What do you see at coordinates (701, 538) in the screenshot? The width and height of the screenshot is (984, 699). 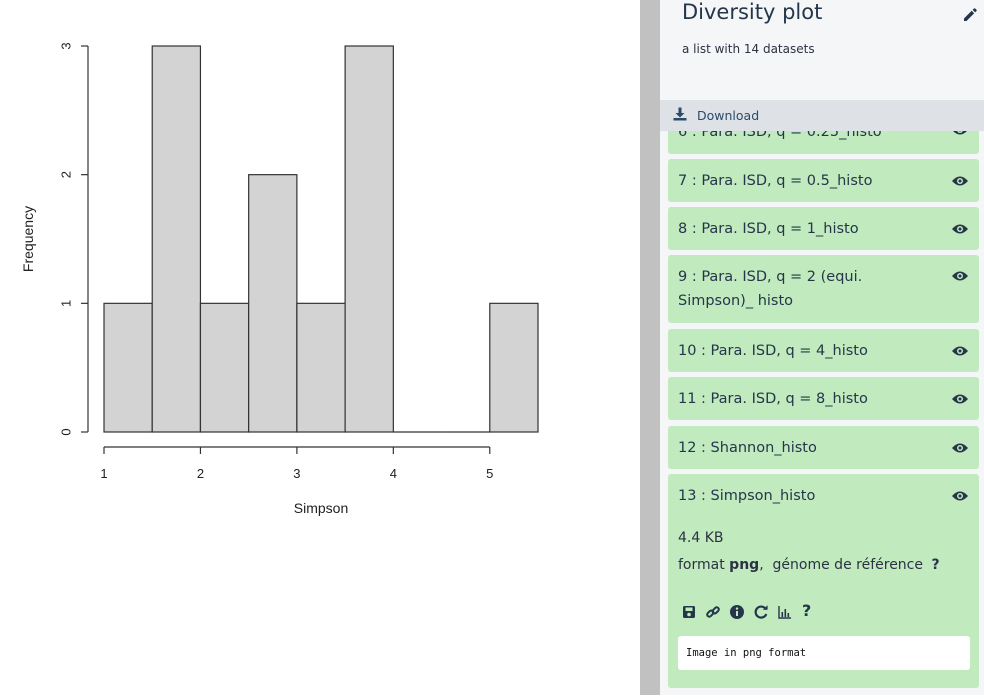 I see `dataset-size: 4.4 KB` at bounding box center [701, 538].